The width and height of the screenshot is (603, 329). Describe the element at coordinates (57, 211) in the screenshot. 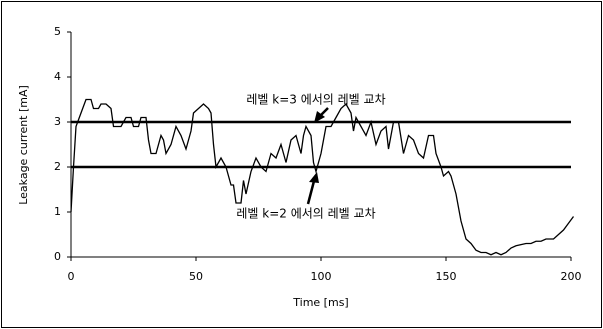

I see `y-tick-label: 1` at that location.